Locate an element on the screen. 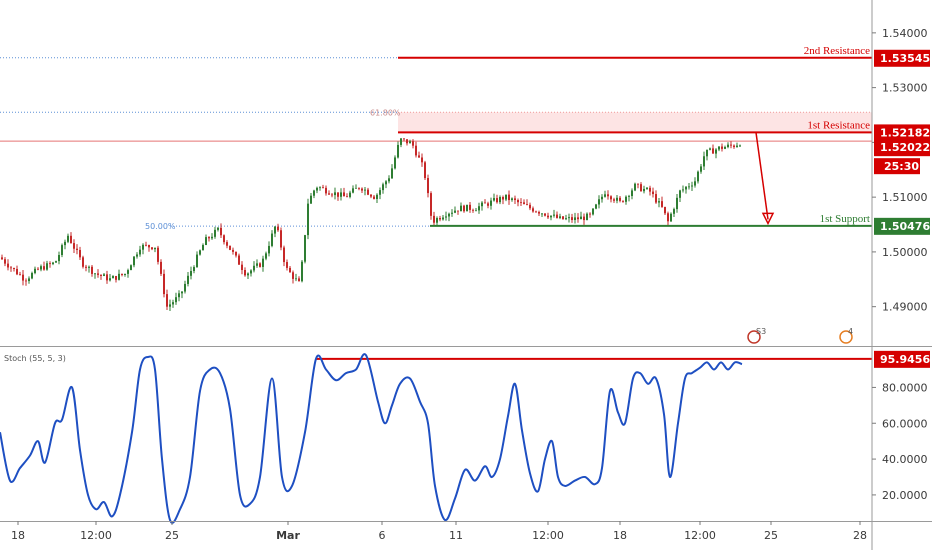 The image size is (932, 550). level-label: 2nd Resistance is located at coordinates (837, 51).